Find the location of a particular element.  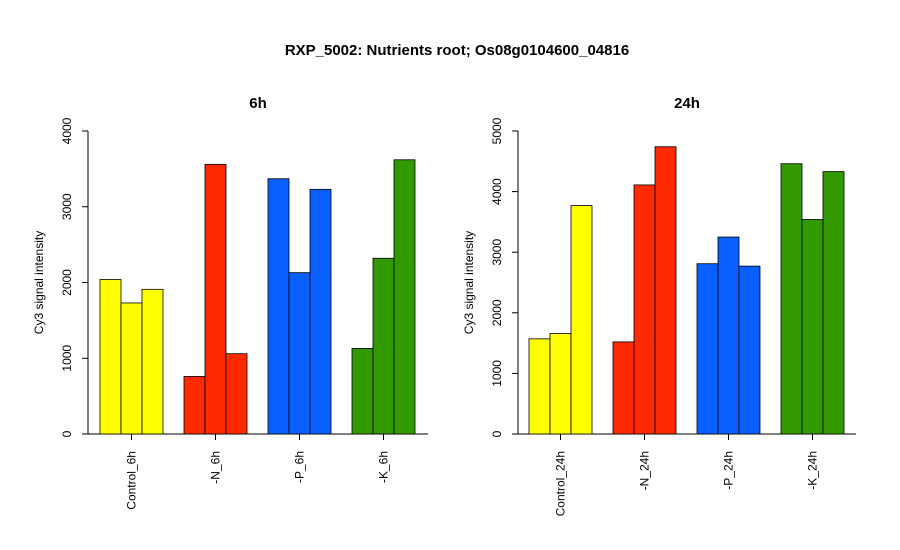

x-tick-label: -N_6h is located at coordinates (216, 467).